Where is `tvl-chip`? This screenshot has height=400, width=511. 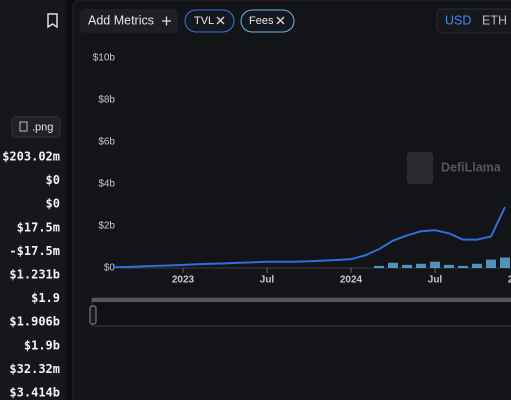
tvl-chip is located at coordinates (209, 21).